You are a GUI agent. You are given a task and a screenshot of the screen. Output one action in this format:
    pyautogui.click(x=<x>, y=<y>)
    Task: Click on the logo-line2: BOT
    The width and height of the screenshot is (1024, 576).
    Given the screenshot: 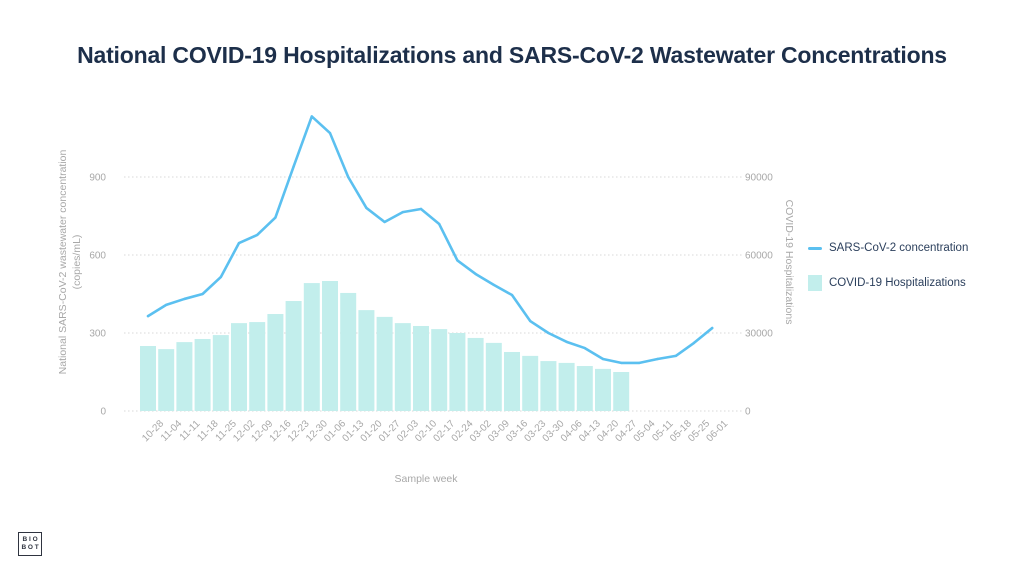 What is the action you would take?
    pyautogui.click(x=31, y=547)
    